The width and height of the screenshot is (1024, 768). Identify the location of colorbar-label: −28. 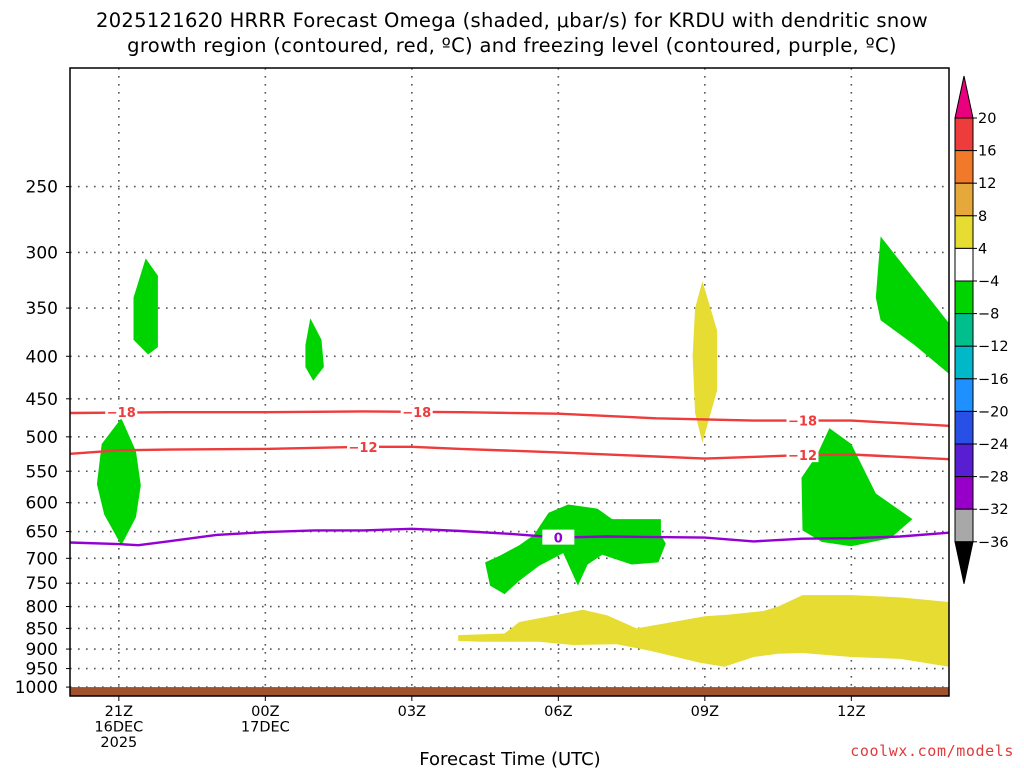
(993, 478).